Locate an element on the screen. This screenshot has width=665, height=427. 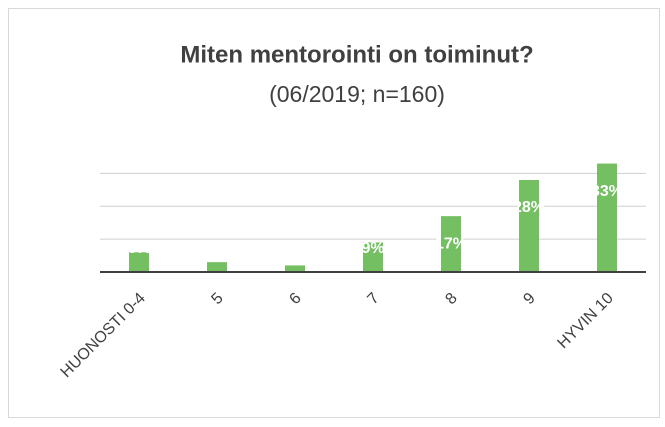
chart-subtitle: (06/2019; n=160) is located at coordinates (357, 94).